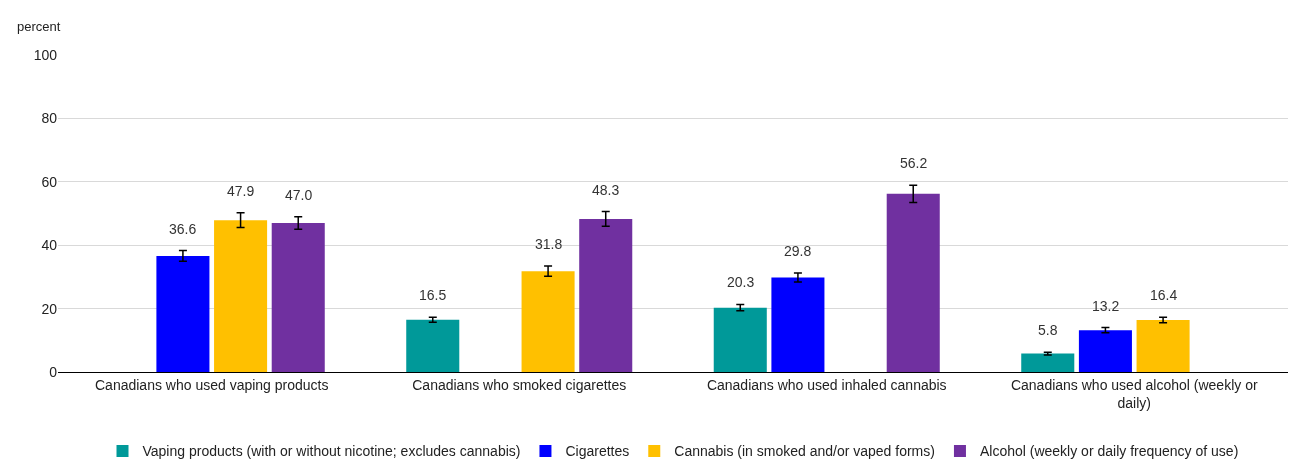  What do you see at coordinates (1109, 451) in the screenshot?
I see `legend-label: Alcohol (weekly or daily frequency of use)` at bounding box center [1109, 451].